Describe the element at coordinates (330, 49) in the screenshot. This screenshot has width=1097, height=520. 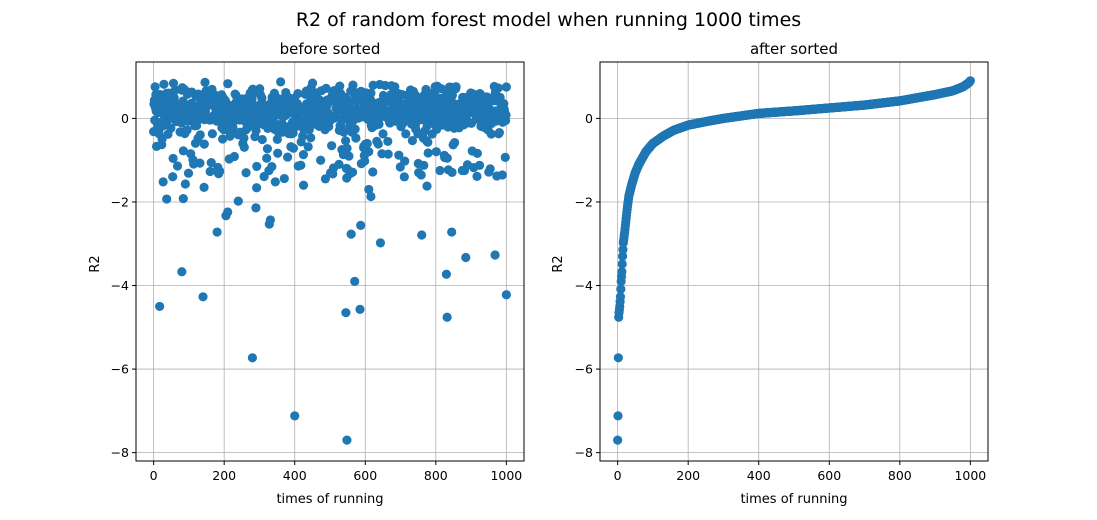
I see `subplot-title-before-sorted: before sorted` at that location.